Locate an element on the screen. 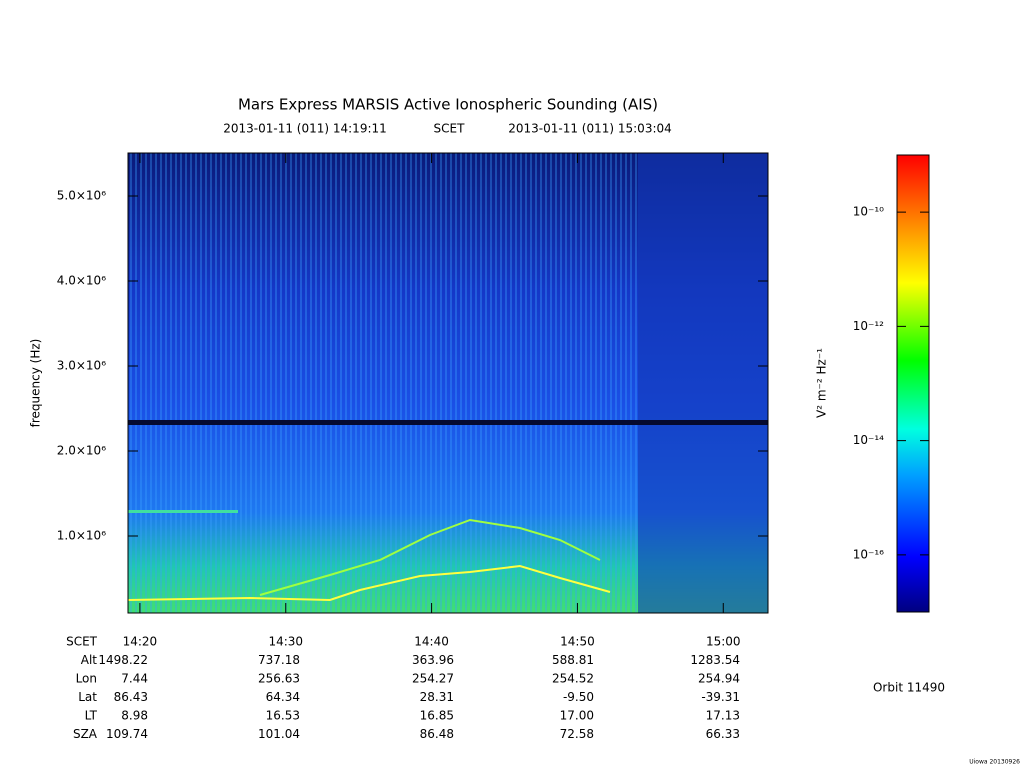 Image resolution: width=1024 pixels, height=768 pixels. x-tick-label: 14:20 is located at coordinates (140, 642).